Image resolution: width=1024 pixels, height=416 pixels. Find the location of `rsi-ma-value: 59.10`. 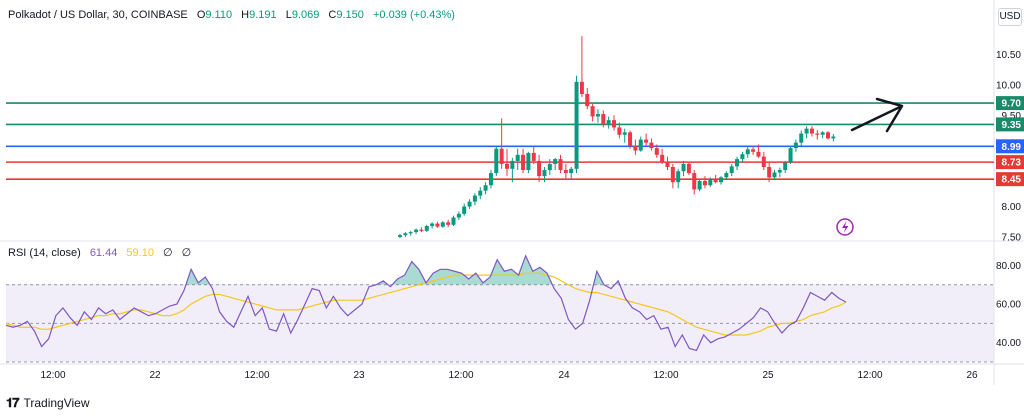

rsi-ma-value: 59.10 is located at coordinates (140, 253).